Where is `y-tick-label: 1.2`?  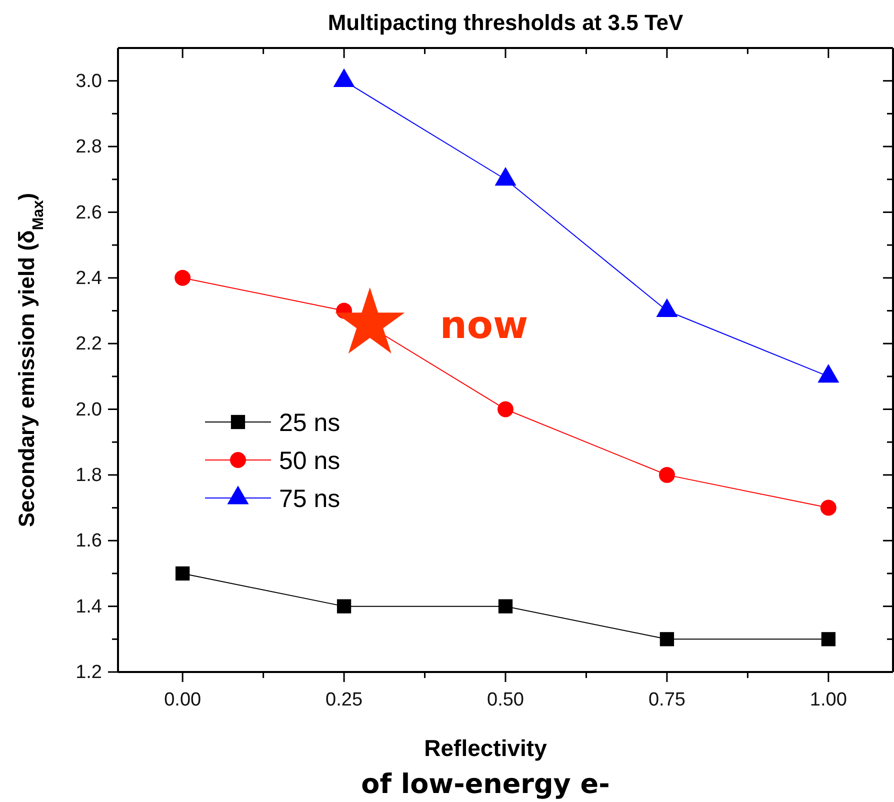
y-tick-label: 1.2 is located at coordinates (89, 673).